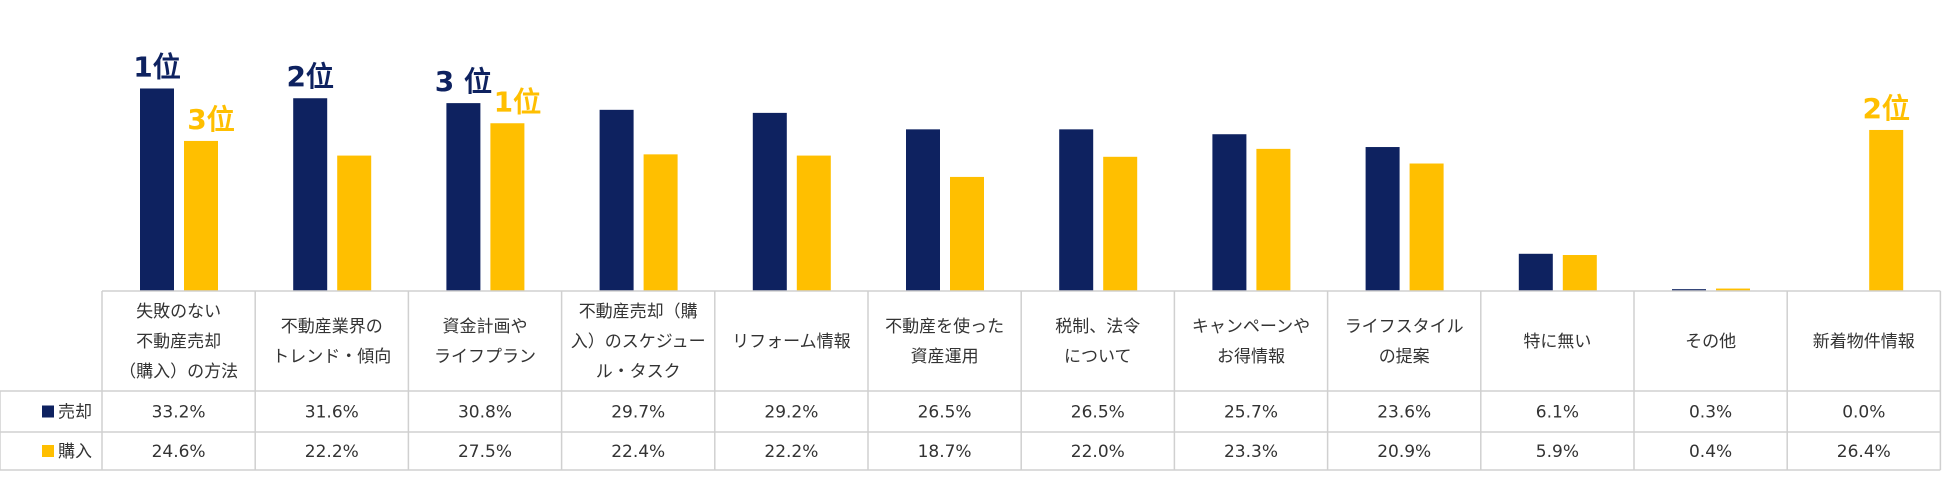 The height and width of the screenshot is (479, 1950). What do you see at coordinates (1251, 452) in the screenshot?
I see `data-label-buy: 23.3%` at bounding box center [1251, 452].